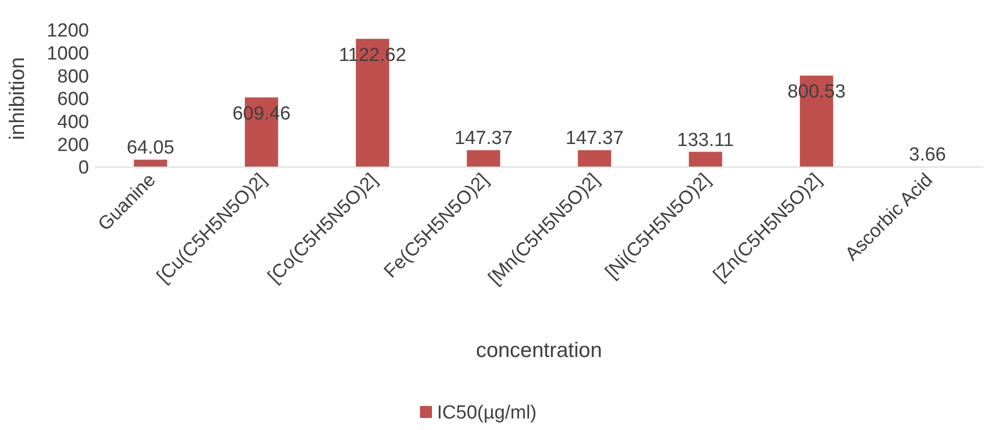 The height and width of the screenshot is (430, 988). What do you see at coordinates (705, 140) in the screenshot?
I see `data-label: 133.11` at bounding box center [705, 140].